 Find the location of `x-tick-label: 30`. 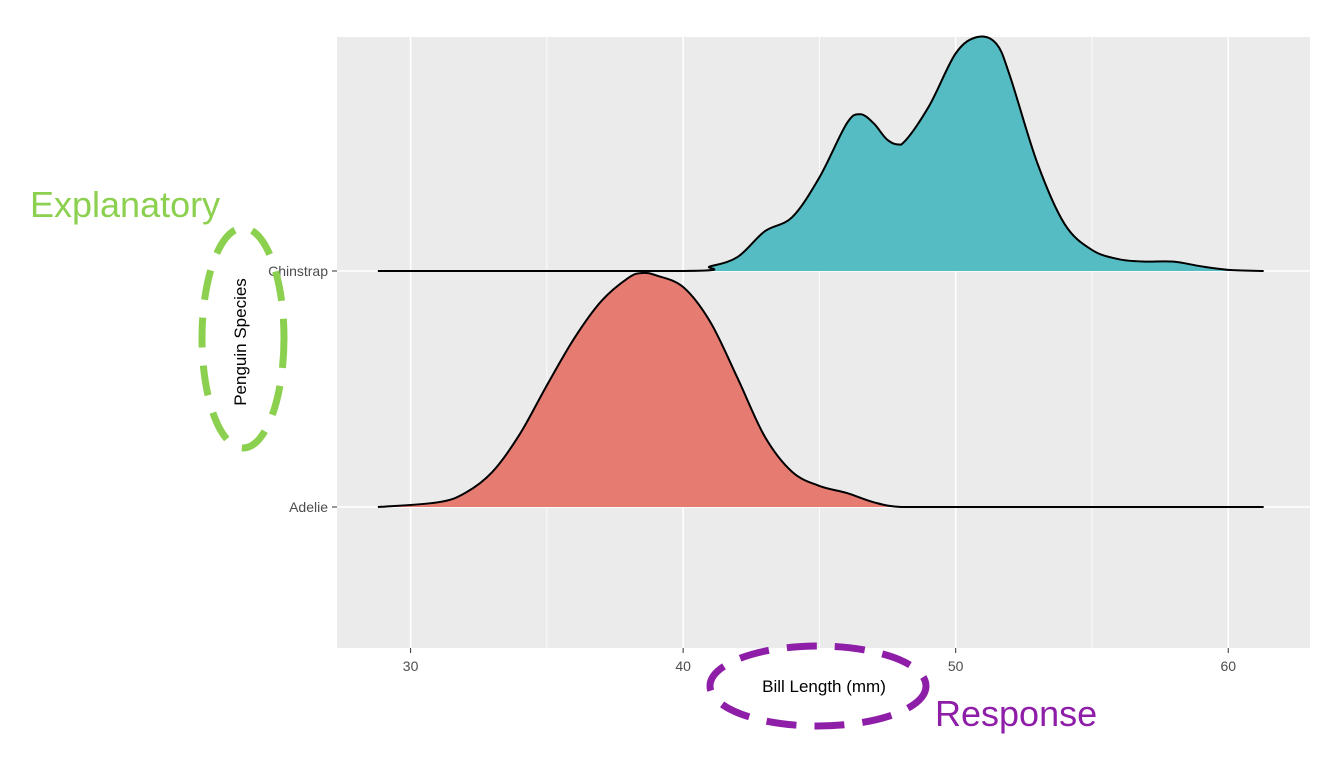

x-tick-label: 30 is located at coordinates (411, 666).